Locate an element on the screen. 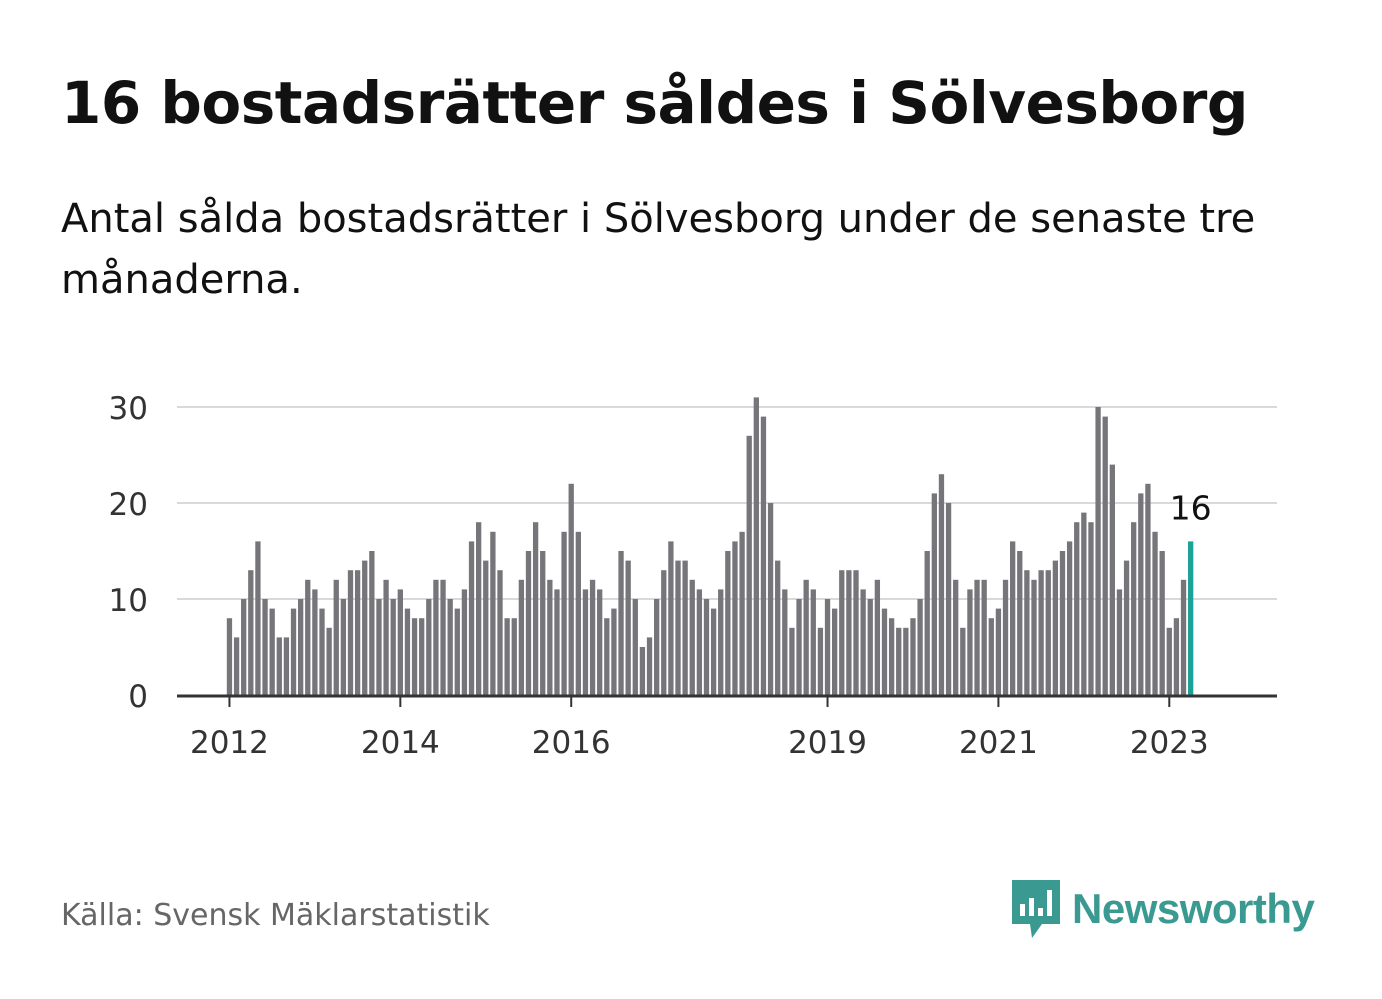 This screenshot has width=1382, height=999. brand-logo: Newsworthy is located at coordinates (1162, 909).